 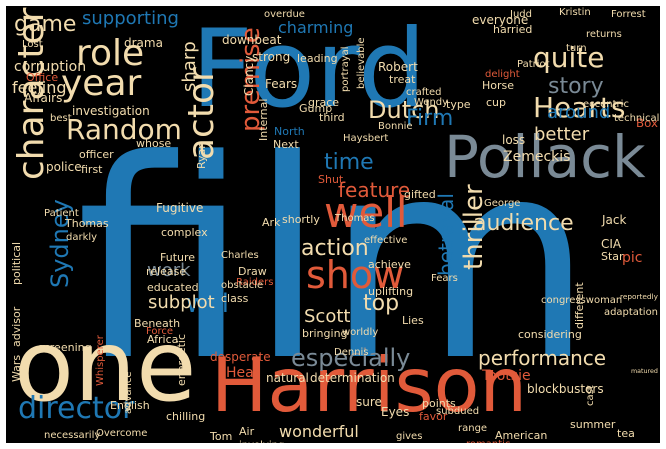 What do you see at coordinates (498, 85) in the screenshot?
I see `cloud-word-horse: Horse` at bounding box center [498, 85].